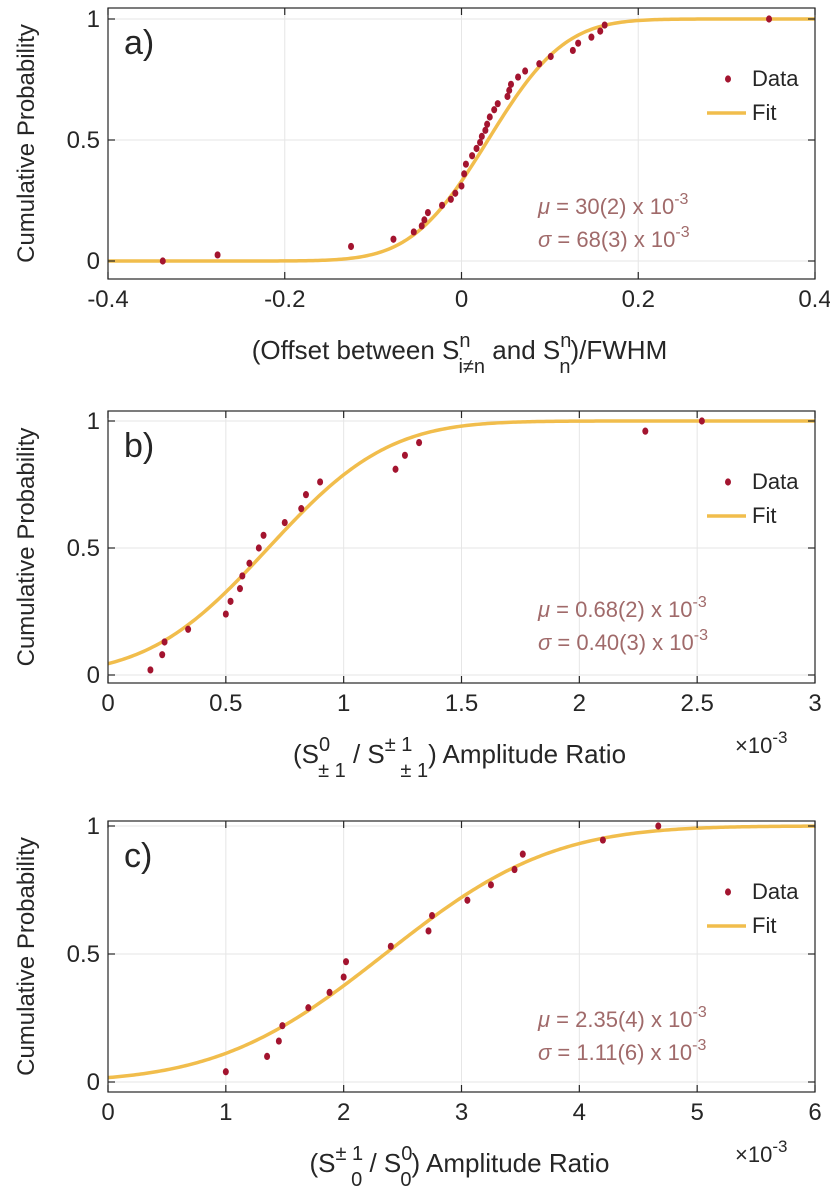  Describe the element at coordinates (775, 78) in the screenshot. I see `legend-data-label: Data` at that location.